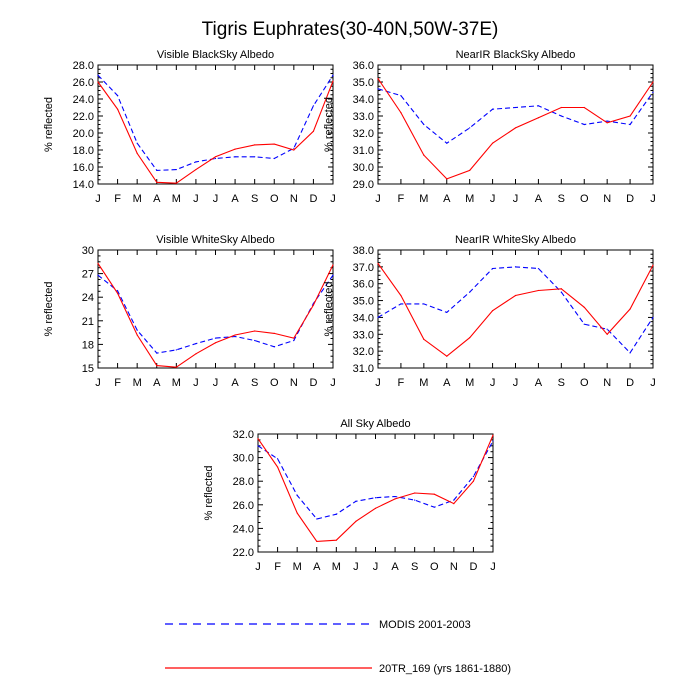  Describe the element at coordinates (88, 275) in the screenshot. I see `y-tick-label: 27` at that location.